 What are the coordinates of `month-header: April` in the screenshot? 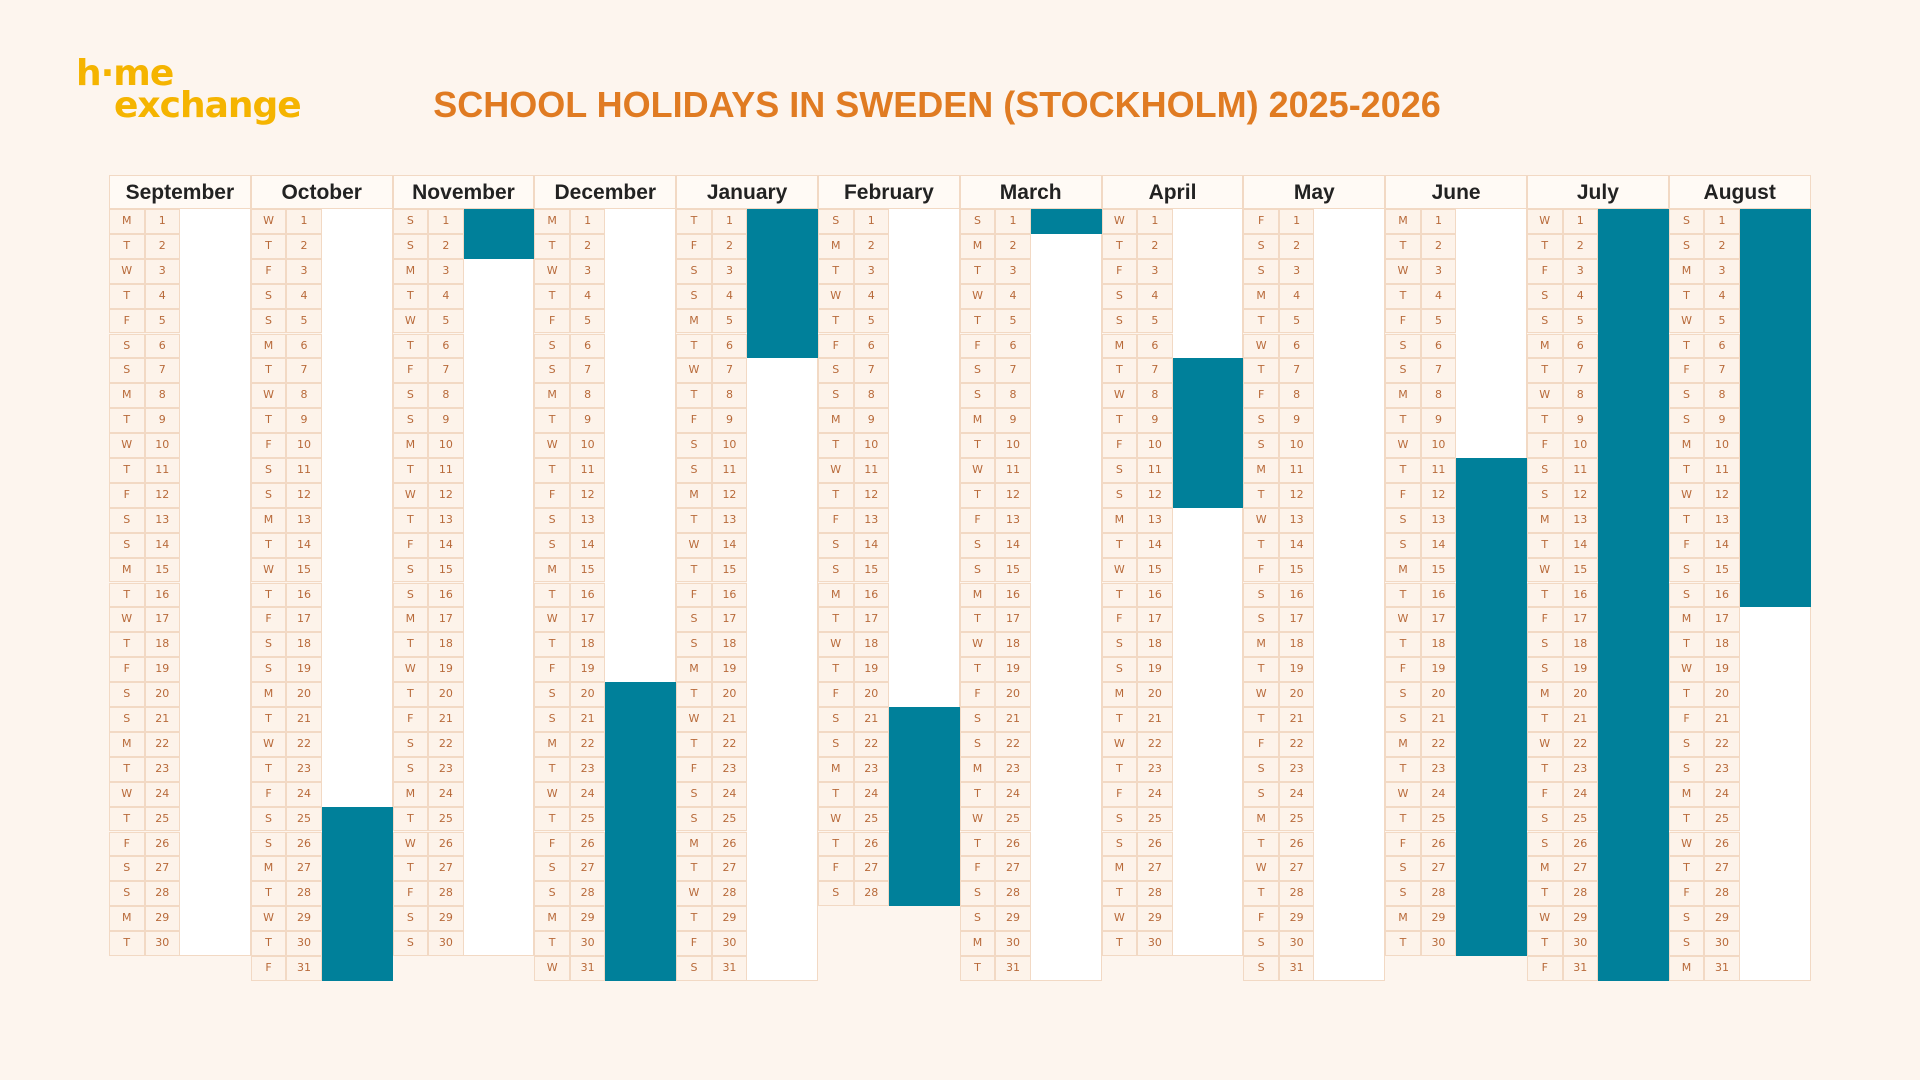 It's located at (1172, 192).